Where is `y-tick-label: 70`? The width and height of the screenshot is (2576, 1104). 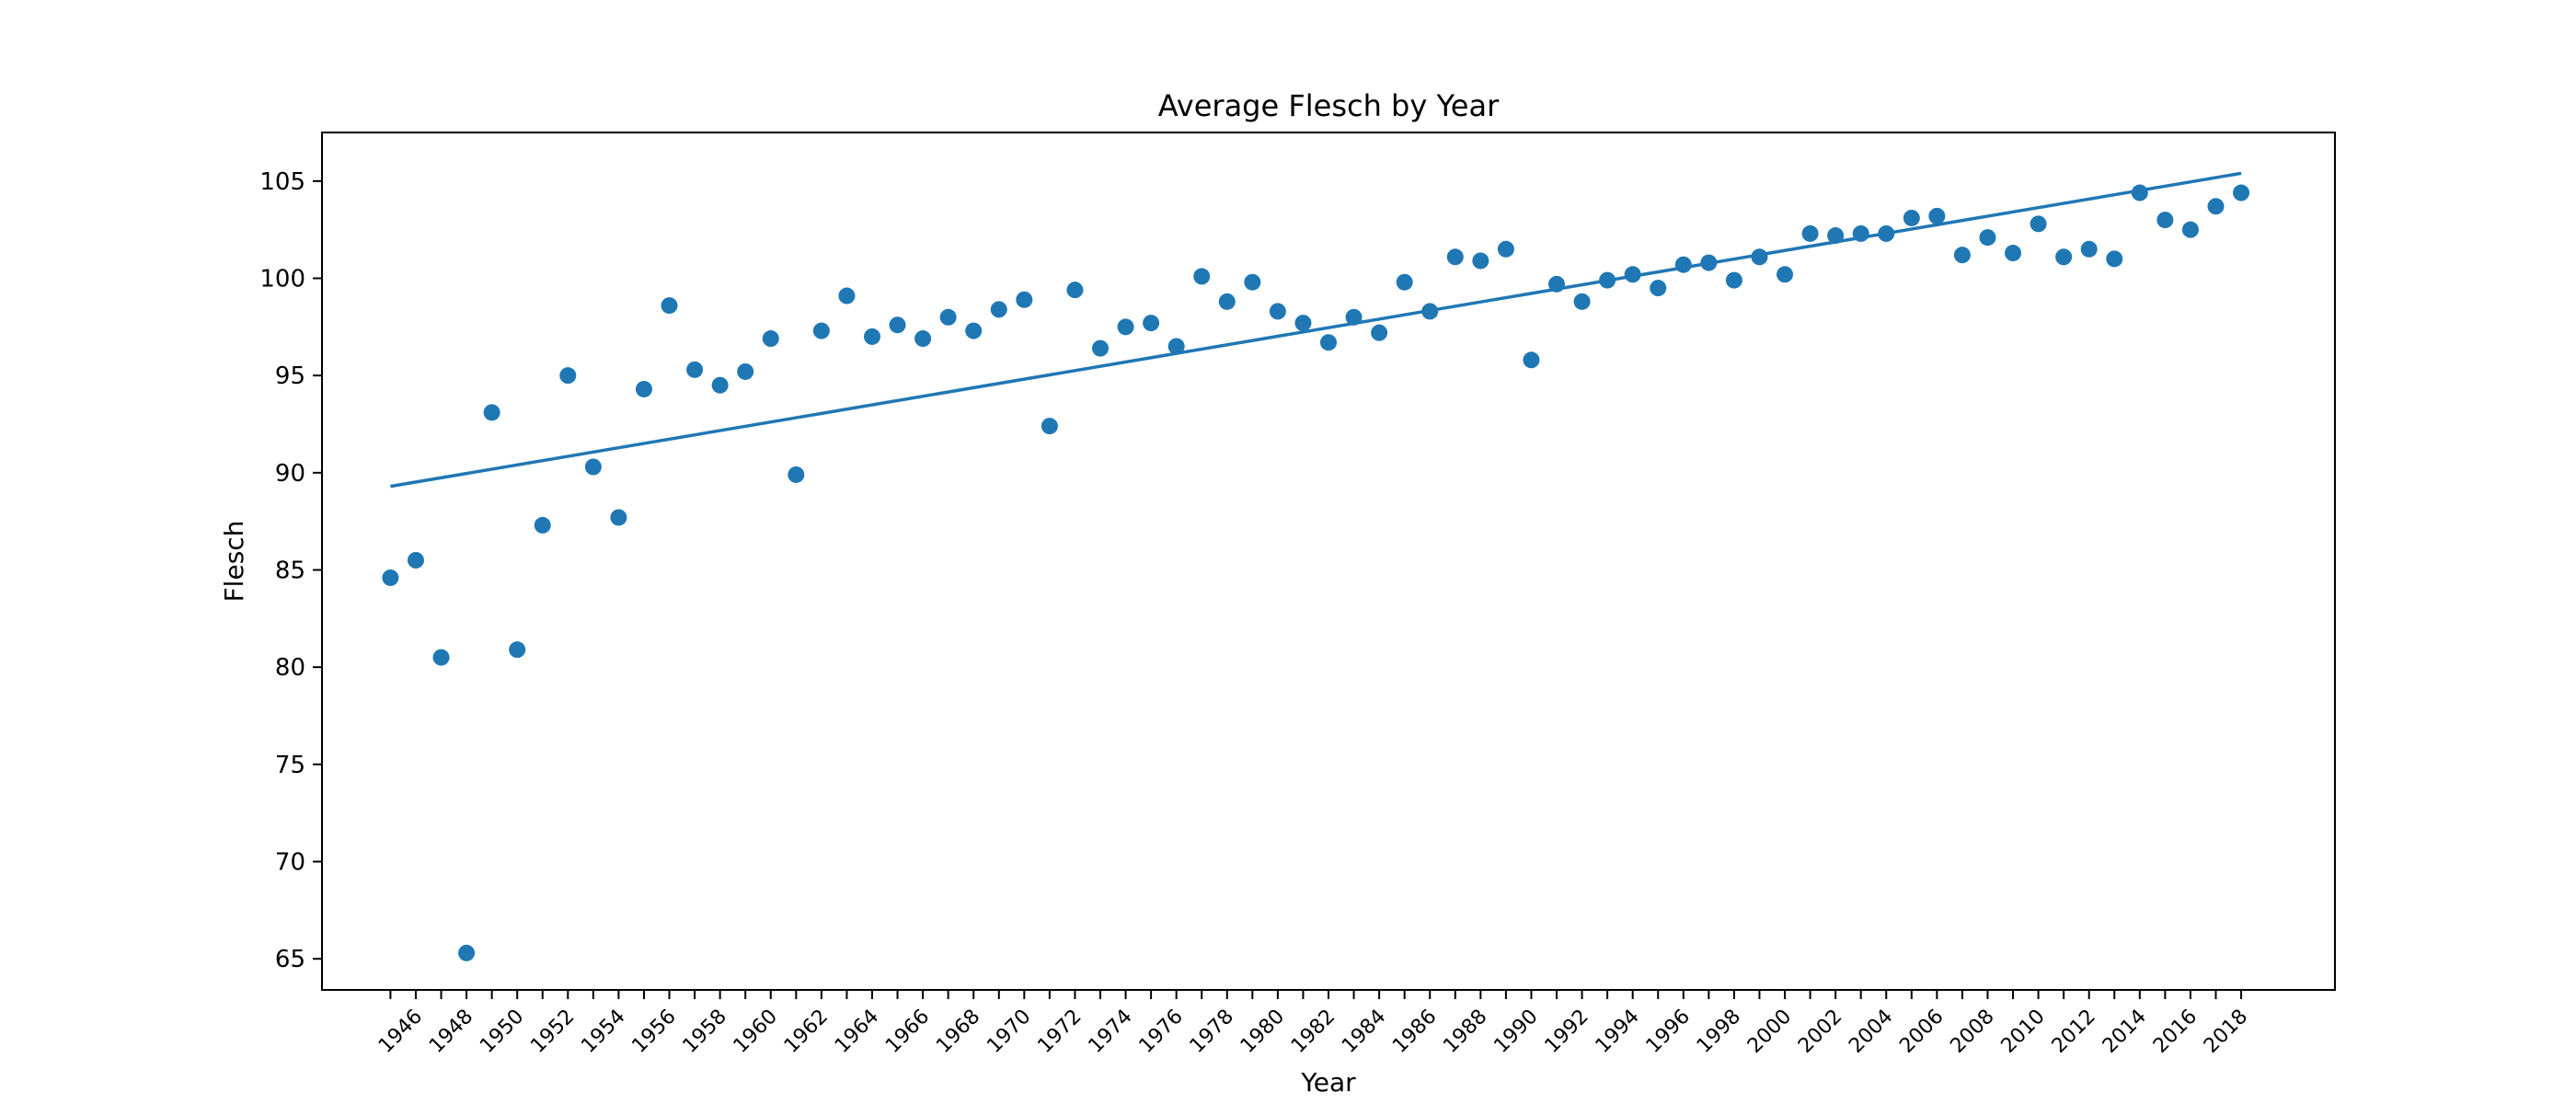 y-tick-label: 70 is located at coordinates (290, 863).